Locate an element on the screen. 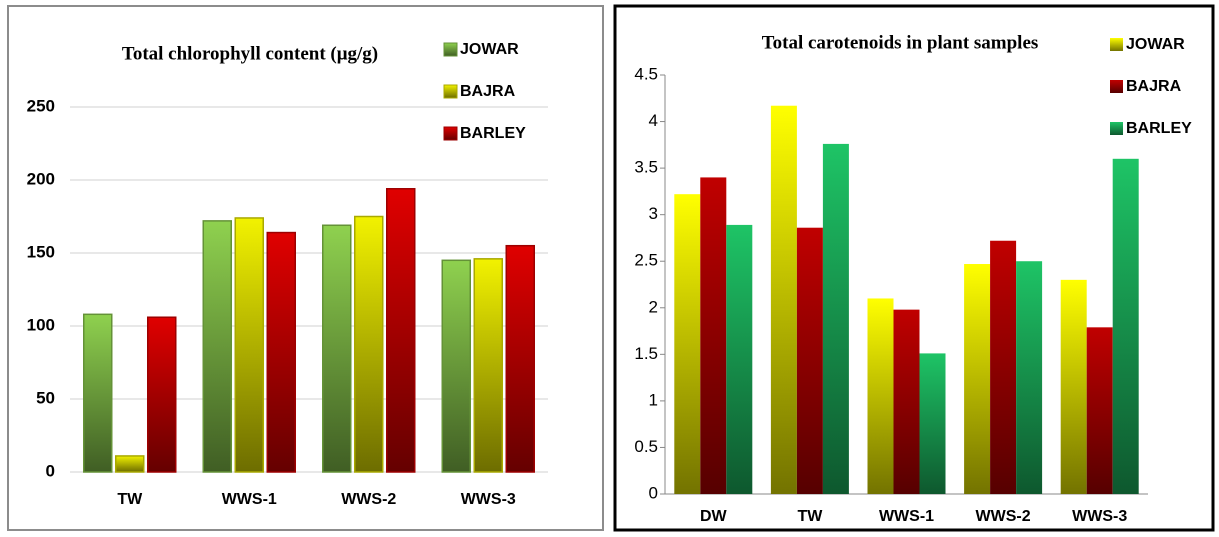 The height and width of the screenshot is (537, 1219). y-tick-label: 150 is located at coordinates (41, 251).